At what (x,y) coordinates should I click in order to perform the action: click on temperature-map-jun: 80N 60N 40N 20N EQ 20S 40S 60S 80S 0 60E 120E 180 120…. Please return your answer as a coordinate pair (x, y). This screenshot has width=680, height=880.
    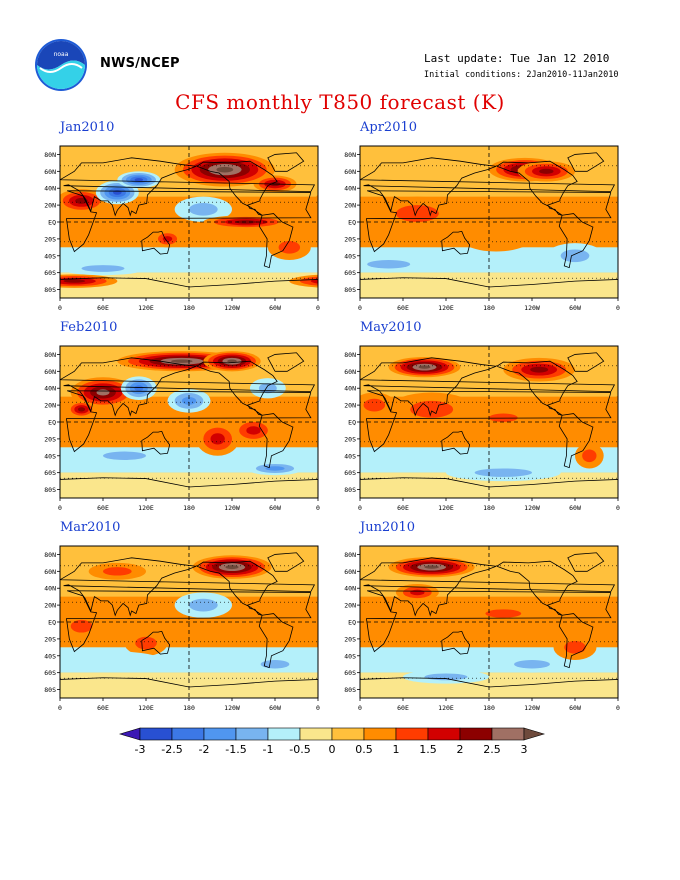
    Looking at the image, I should click on (482, 628).